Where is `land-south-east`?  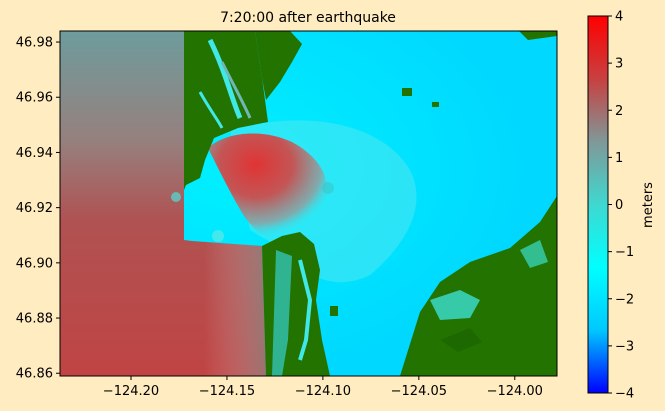 land-south-east is located at coordinates (478, 286).